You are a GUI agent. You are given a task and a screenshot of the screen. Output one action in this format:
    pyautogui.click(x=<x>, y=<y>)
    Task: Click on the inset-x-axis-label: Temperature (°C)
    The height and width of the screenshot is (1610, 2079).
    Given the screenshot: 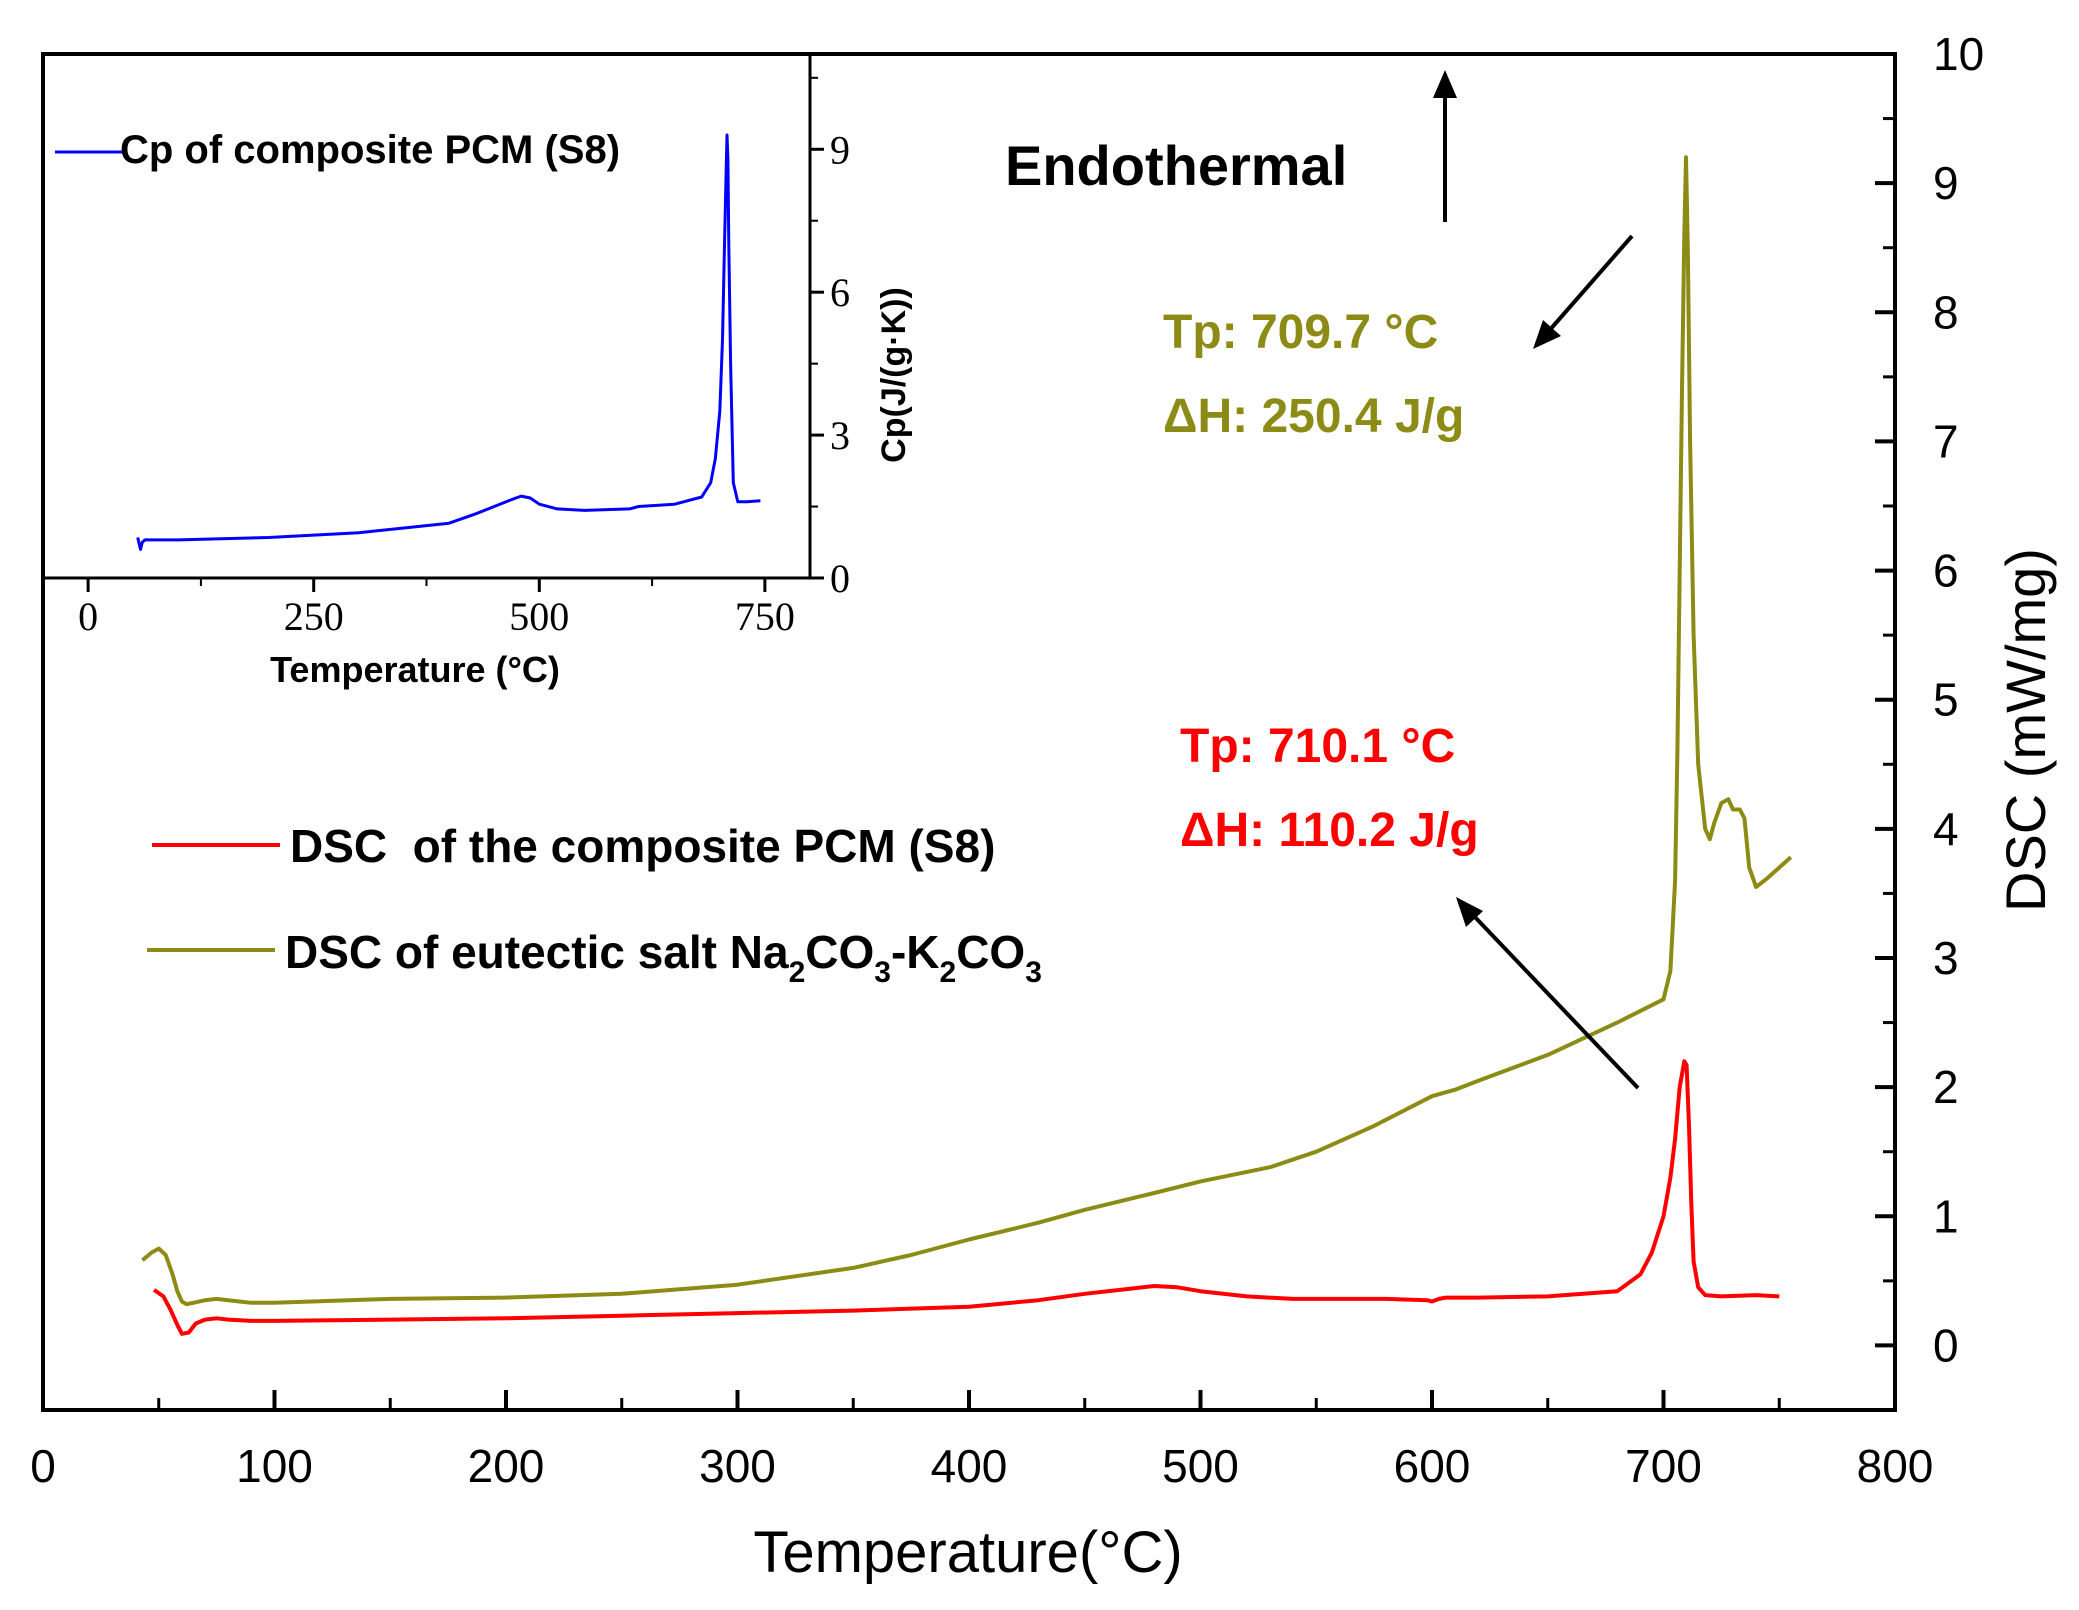 What is the action you would take?
    pyautogui.click(x=415, y=669)
    